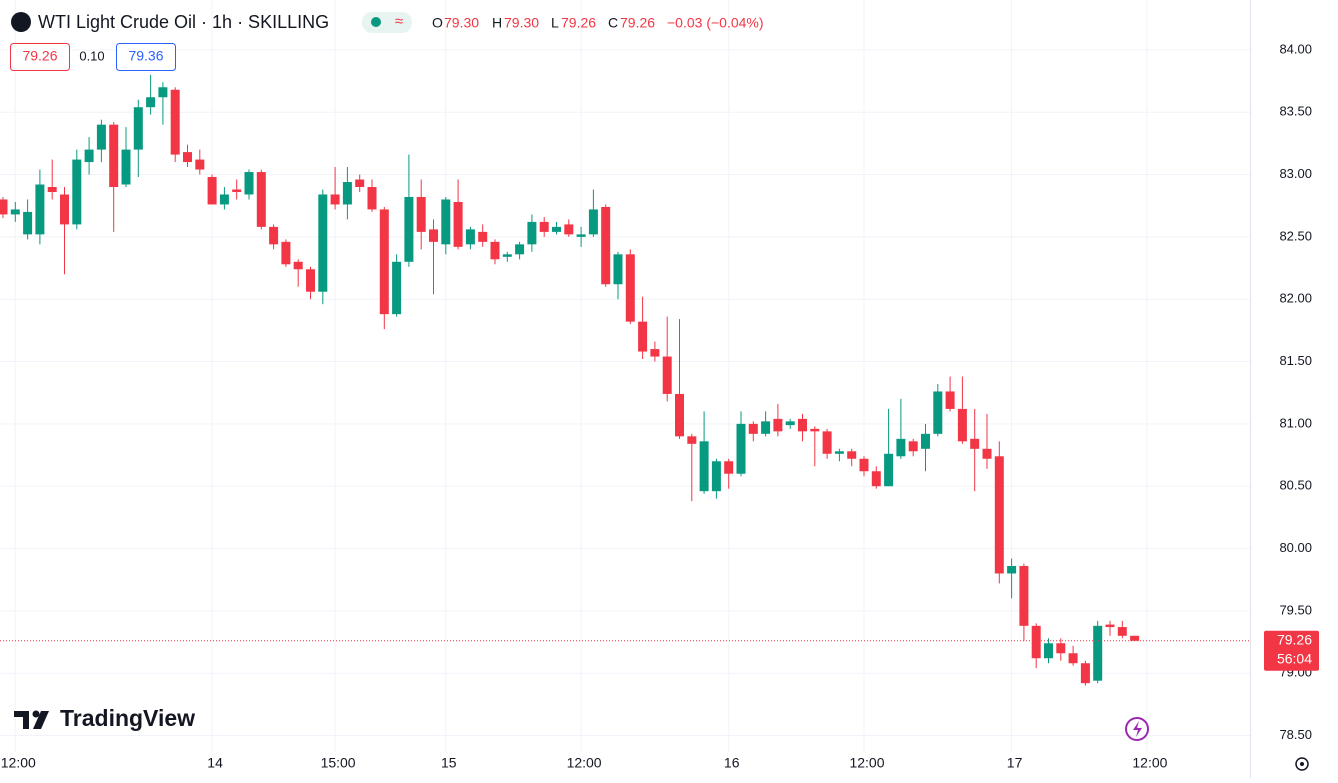 The height and width of the screenshot is (783, 1338). Describe the element at coordinates (437, 23) in the screenshot. I see `open-label: O` at that location.